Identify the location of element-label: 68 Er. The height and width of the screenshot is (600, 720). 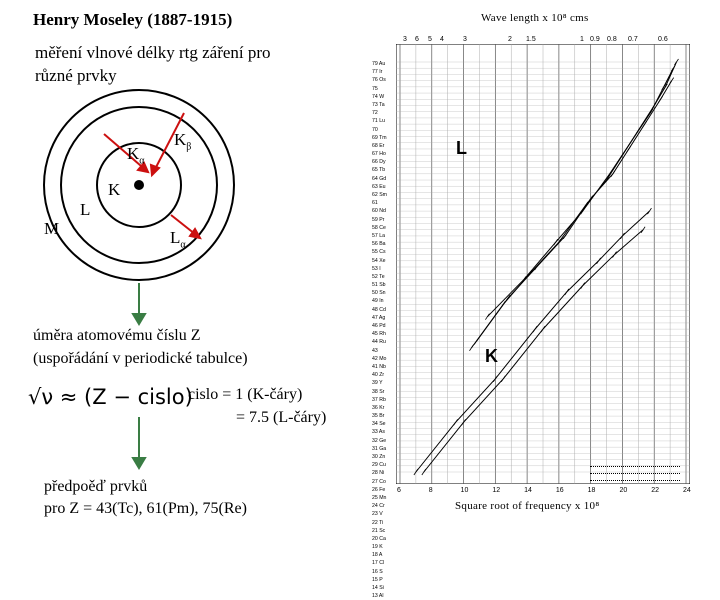
(378, 145).